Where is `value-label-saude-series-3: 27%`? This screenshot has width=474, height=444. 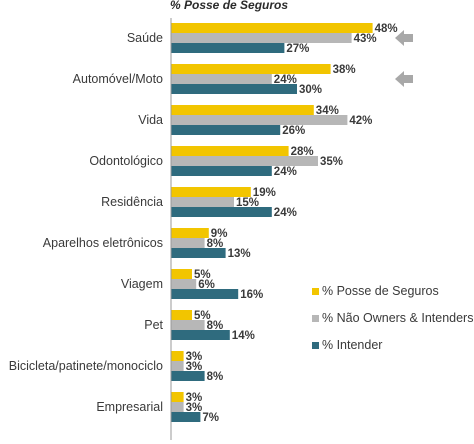
value-label-saude-series-3: 27% is located at coordinates (297, 49).